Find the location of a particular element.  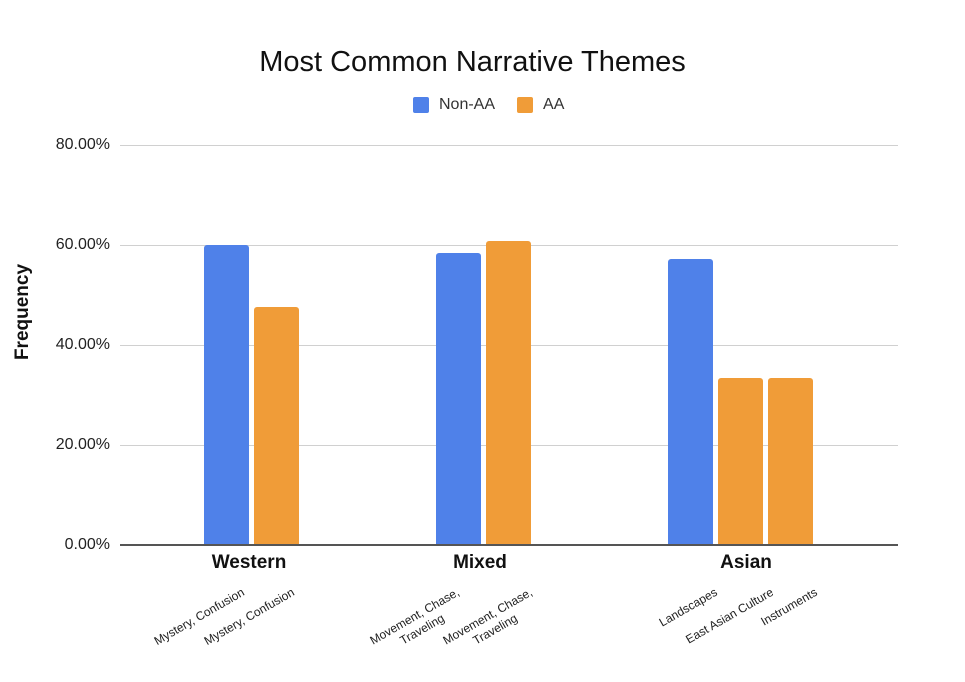

legend-swatch-non-aa is located at coordinates (421, 105).